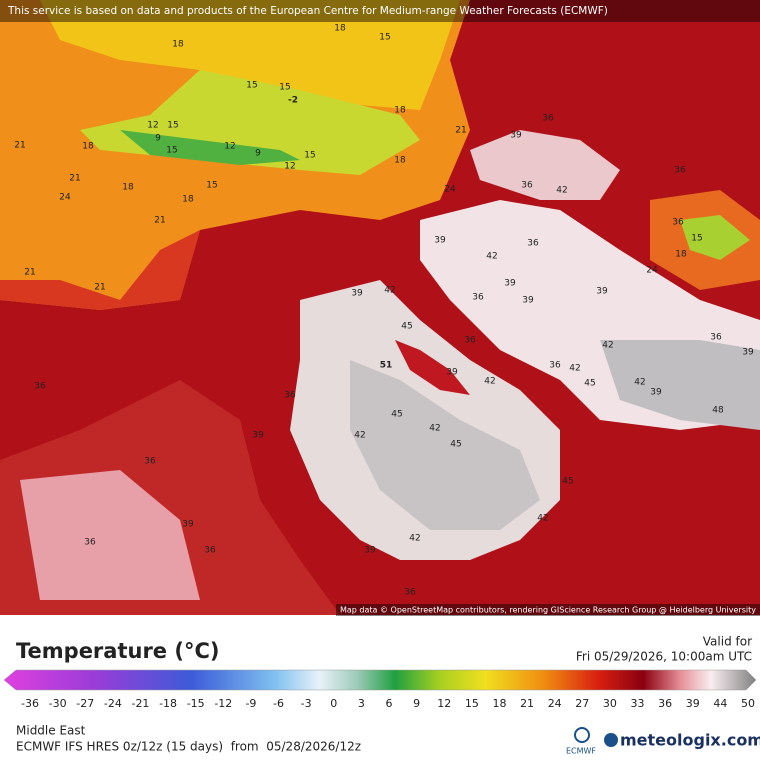 The height and width of the screenshot is (764, 760). Describe the element at coordinates (665, 703) in the screenshot. I see `colorbar-tick: 36` at that location.